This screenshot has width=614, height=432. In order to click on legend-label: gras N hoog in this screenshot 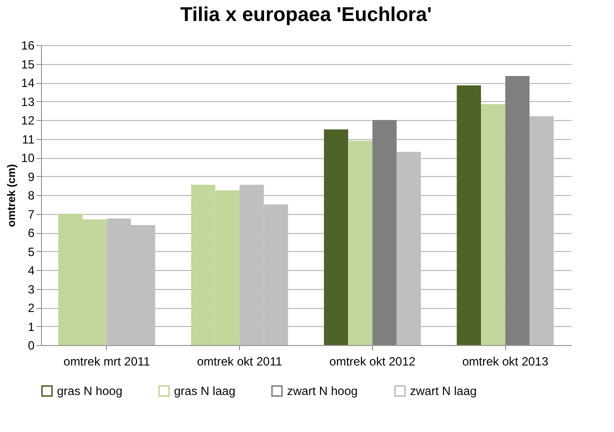, I will do `click(89, 391)`.